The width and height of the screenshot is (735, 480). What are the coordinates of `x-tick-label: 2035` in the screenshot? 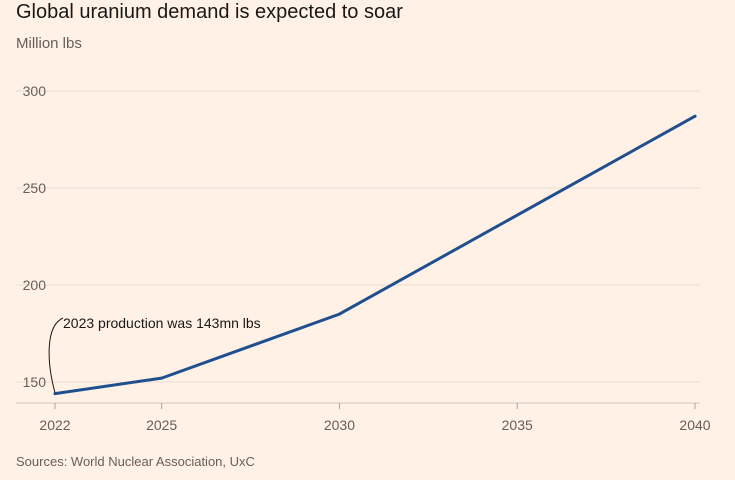 It's located at (517, 425).